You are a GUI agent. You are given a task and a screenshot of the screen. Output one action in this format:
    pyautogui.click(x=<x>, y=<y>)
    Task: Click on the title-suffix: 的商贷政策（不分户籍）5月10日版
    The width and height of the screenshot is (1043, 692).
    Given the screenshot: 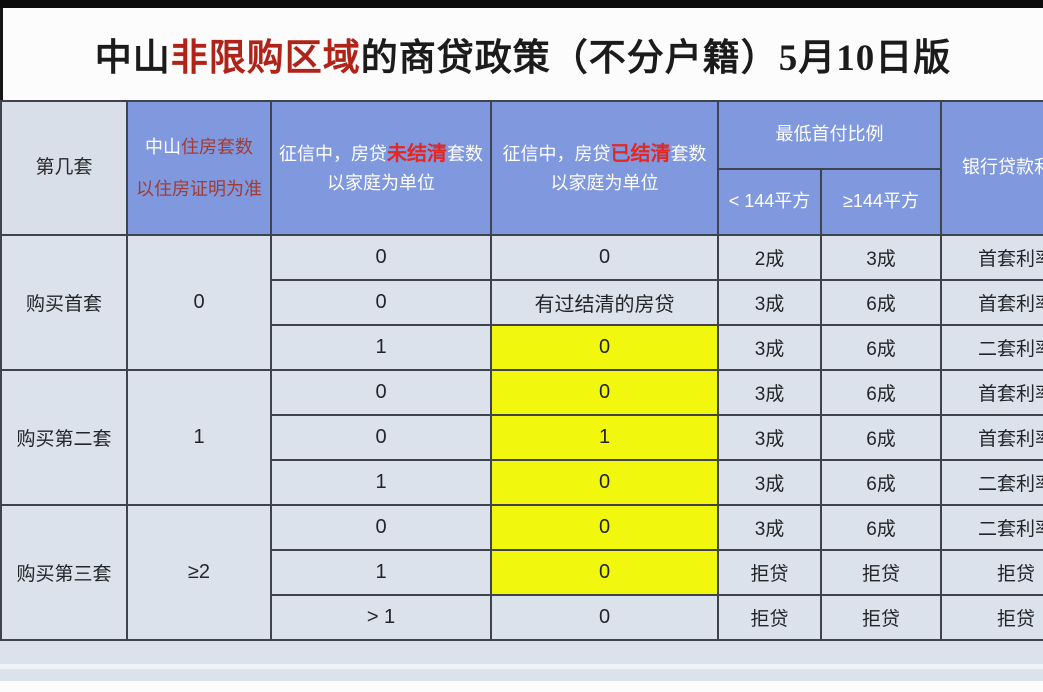 What is the action you would take?
    pyautogui.click(x=656, y=58)
    